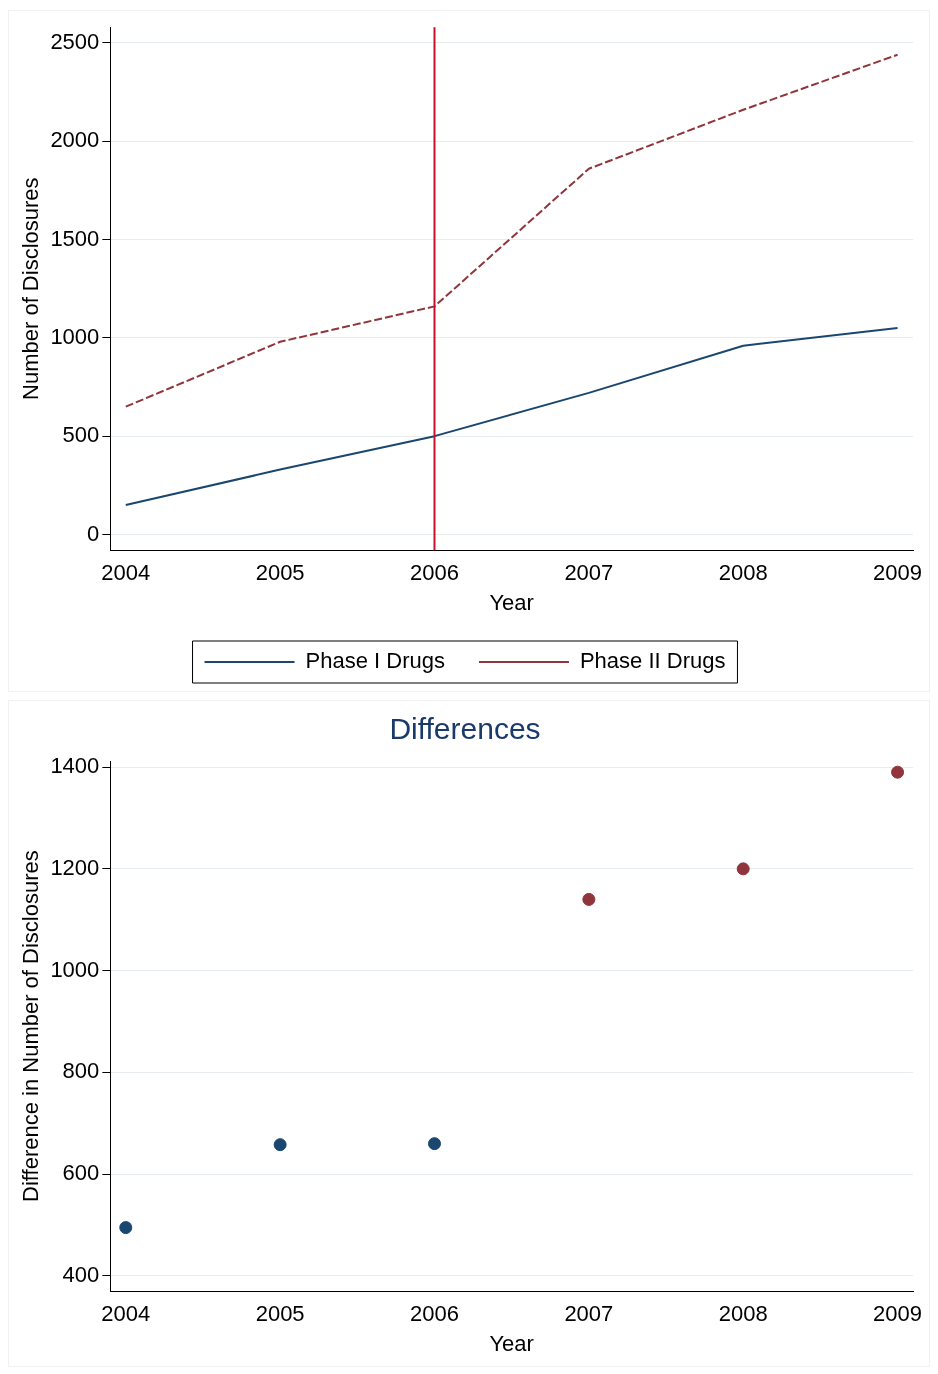 Image resolution: width=938 pixels, height=1374 pixels. Describe the element at coordinates (75, 41) in the screenshot. I see `y-tick-label: 2500` at that location.